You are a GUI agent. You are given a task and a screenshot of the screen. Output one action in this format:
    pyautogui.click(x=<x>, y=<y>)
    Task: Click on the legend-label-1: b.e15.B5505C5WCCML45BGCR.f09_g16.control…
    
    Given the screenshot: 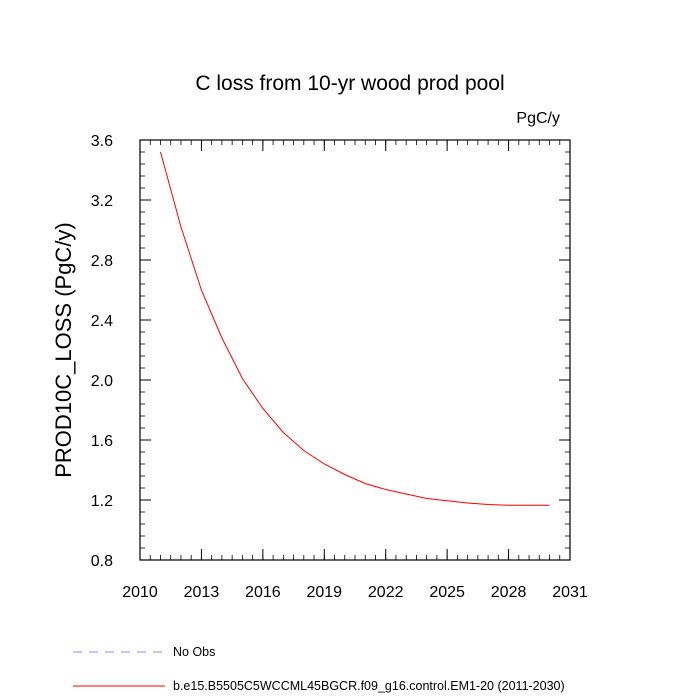 What is the action you would take?
    pyautogui.click(x=369, y=686)
    